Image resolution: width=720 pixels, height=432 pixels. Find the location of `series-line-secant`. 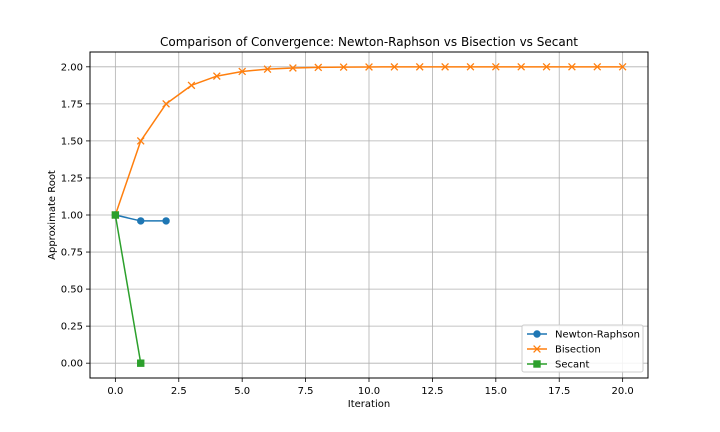

series-line-secant is located at coordinates (128, 289).